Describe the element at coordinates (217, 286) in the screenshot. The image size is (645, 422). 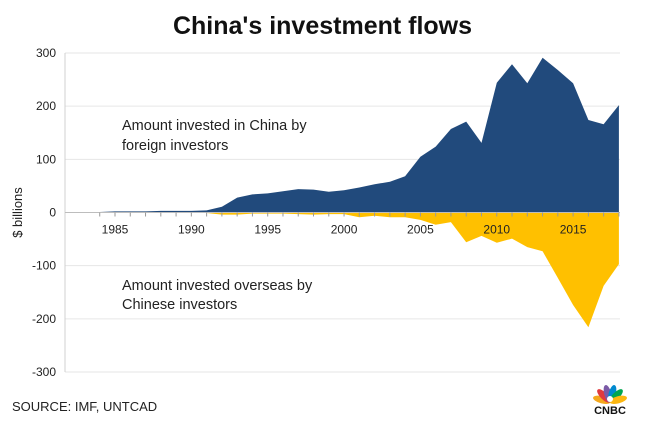
I see `series-annotation: Amount invested overseas by` at that location.